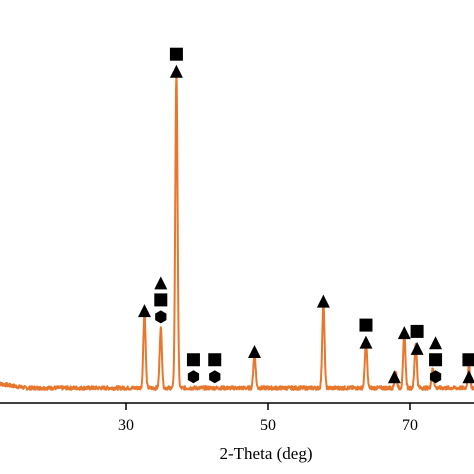 This screenshot has width=474, height=474. I want to click on x-tick-label: 50, so click(268, 425).